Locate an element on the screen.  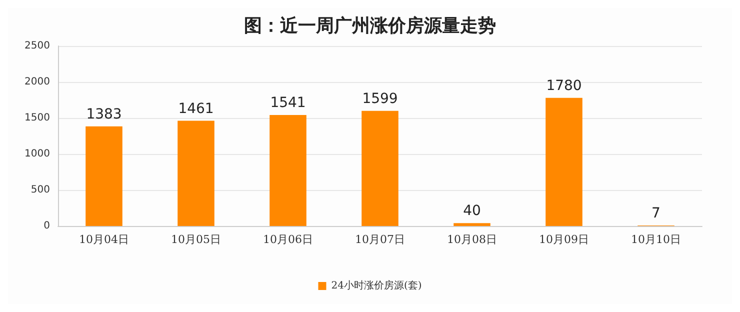
data-label: 1461 is located at coordinates (196, 108).